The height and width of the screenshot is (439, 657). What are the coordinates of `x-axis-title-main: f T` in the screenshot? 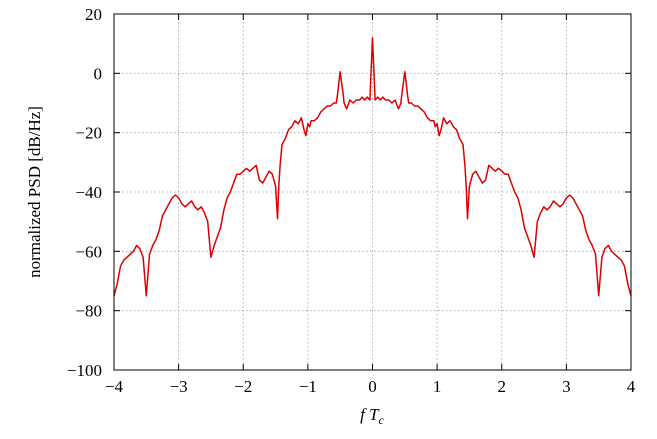 It's located at (370, 414).